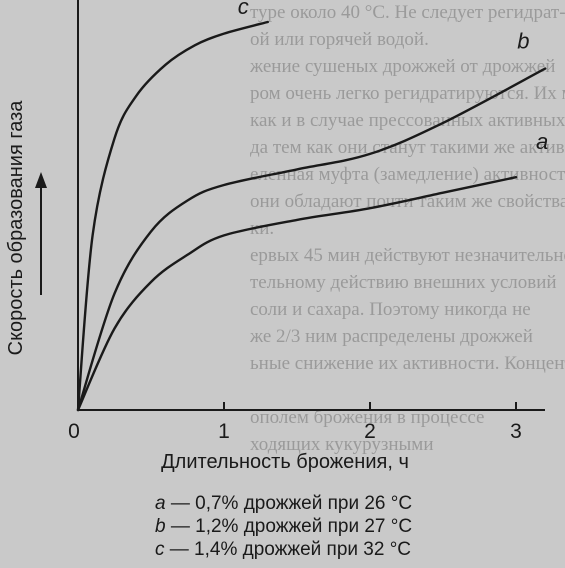 Image resolution: width=565 pixels, height=568 pixels. I want to click on background-text-line: еленная муфта (замедление) активности, so click(407, 174).